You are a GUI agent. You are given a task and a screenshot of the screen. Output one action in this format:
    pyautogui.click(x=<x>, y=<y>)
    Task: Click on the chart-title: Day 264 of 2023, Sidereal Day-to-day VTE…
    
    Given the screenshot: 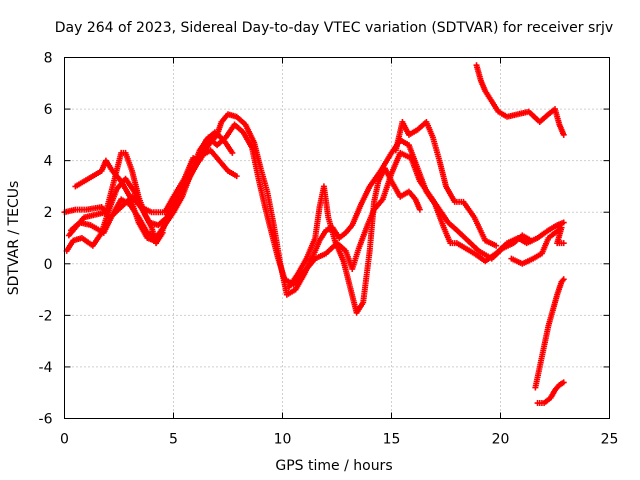 What is the action you would take?
    pyautogui.click(x=334, y=28)
    